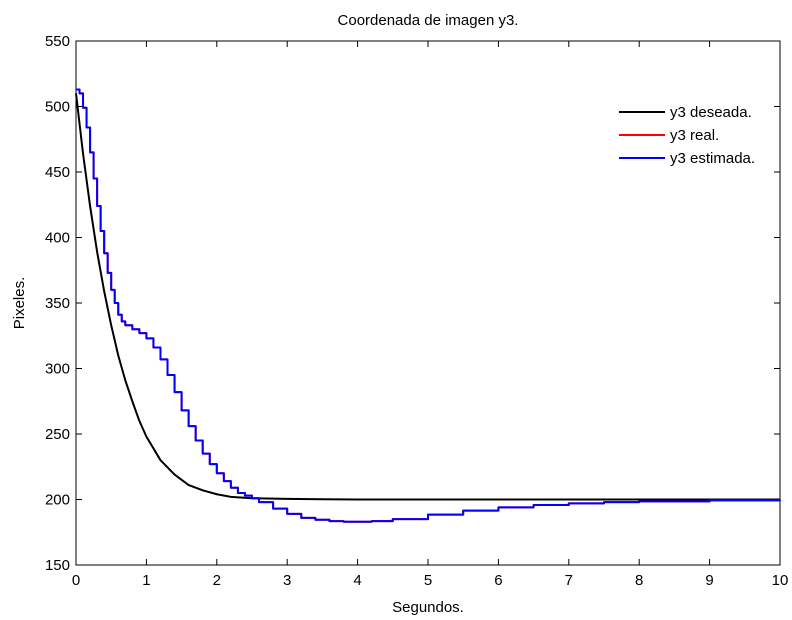 This screenshot has height=620, width=792. What do you see at coordinates (19, 303) in the screenshot?
I see `y-axis-label: Pixeles.` at bounding box center [19, 303].